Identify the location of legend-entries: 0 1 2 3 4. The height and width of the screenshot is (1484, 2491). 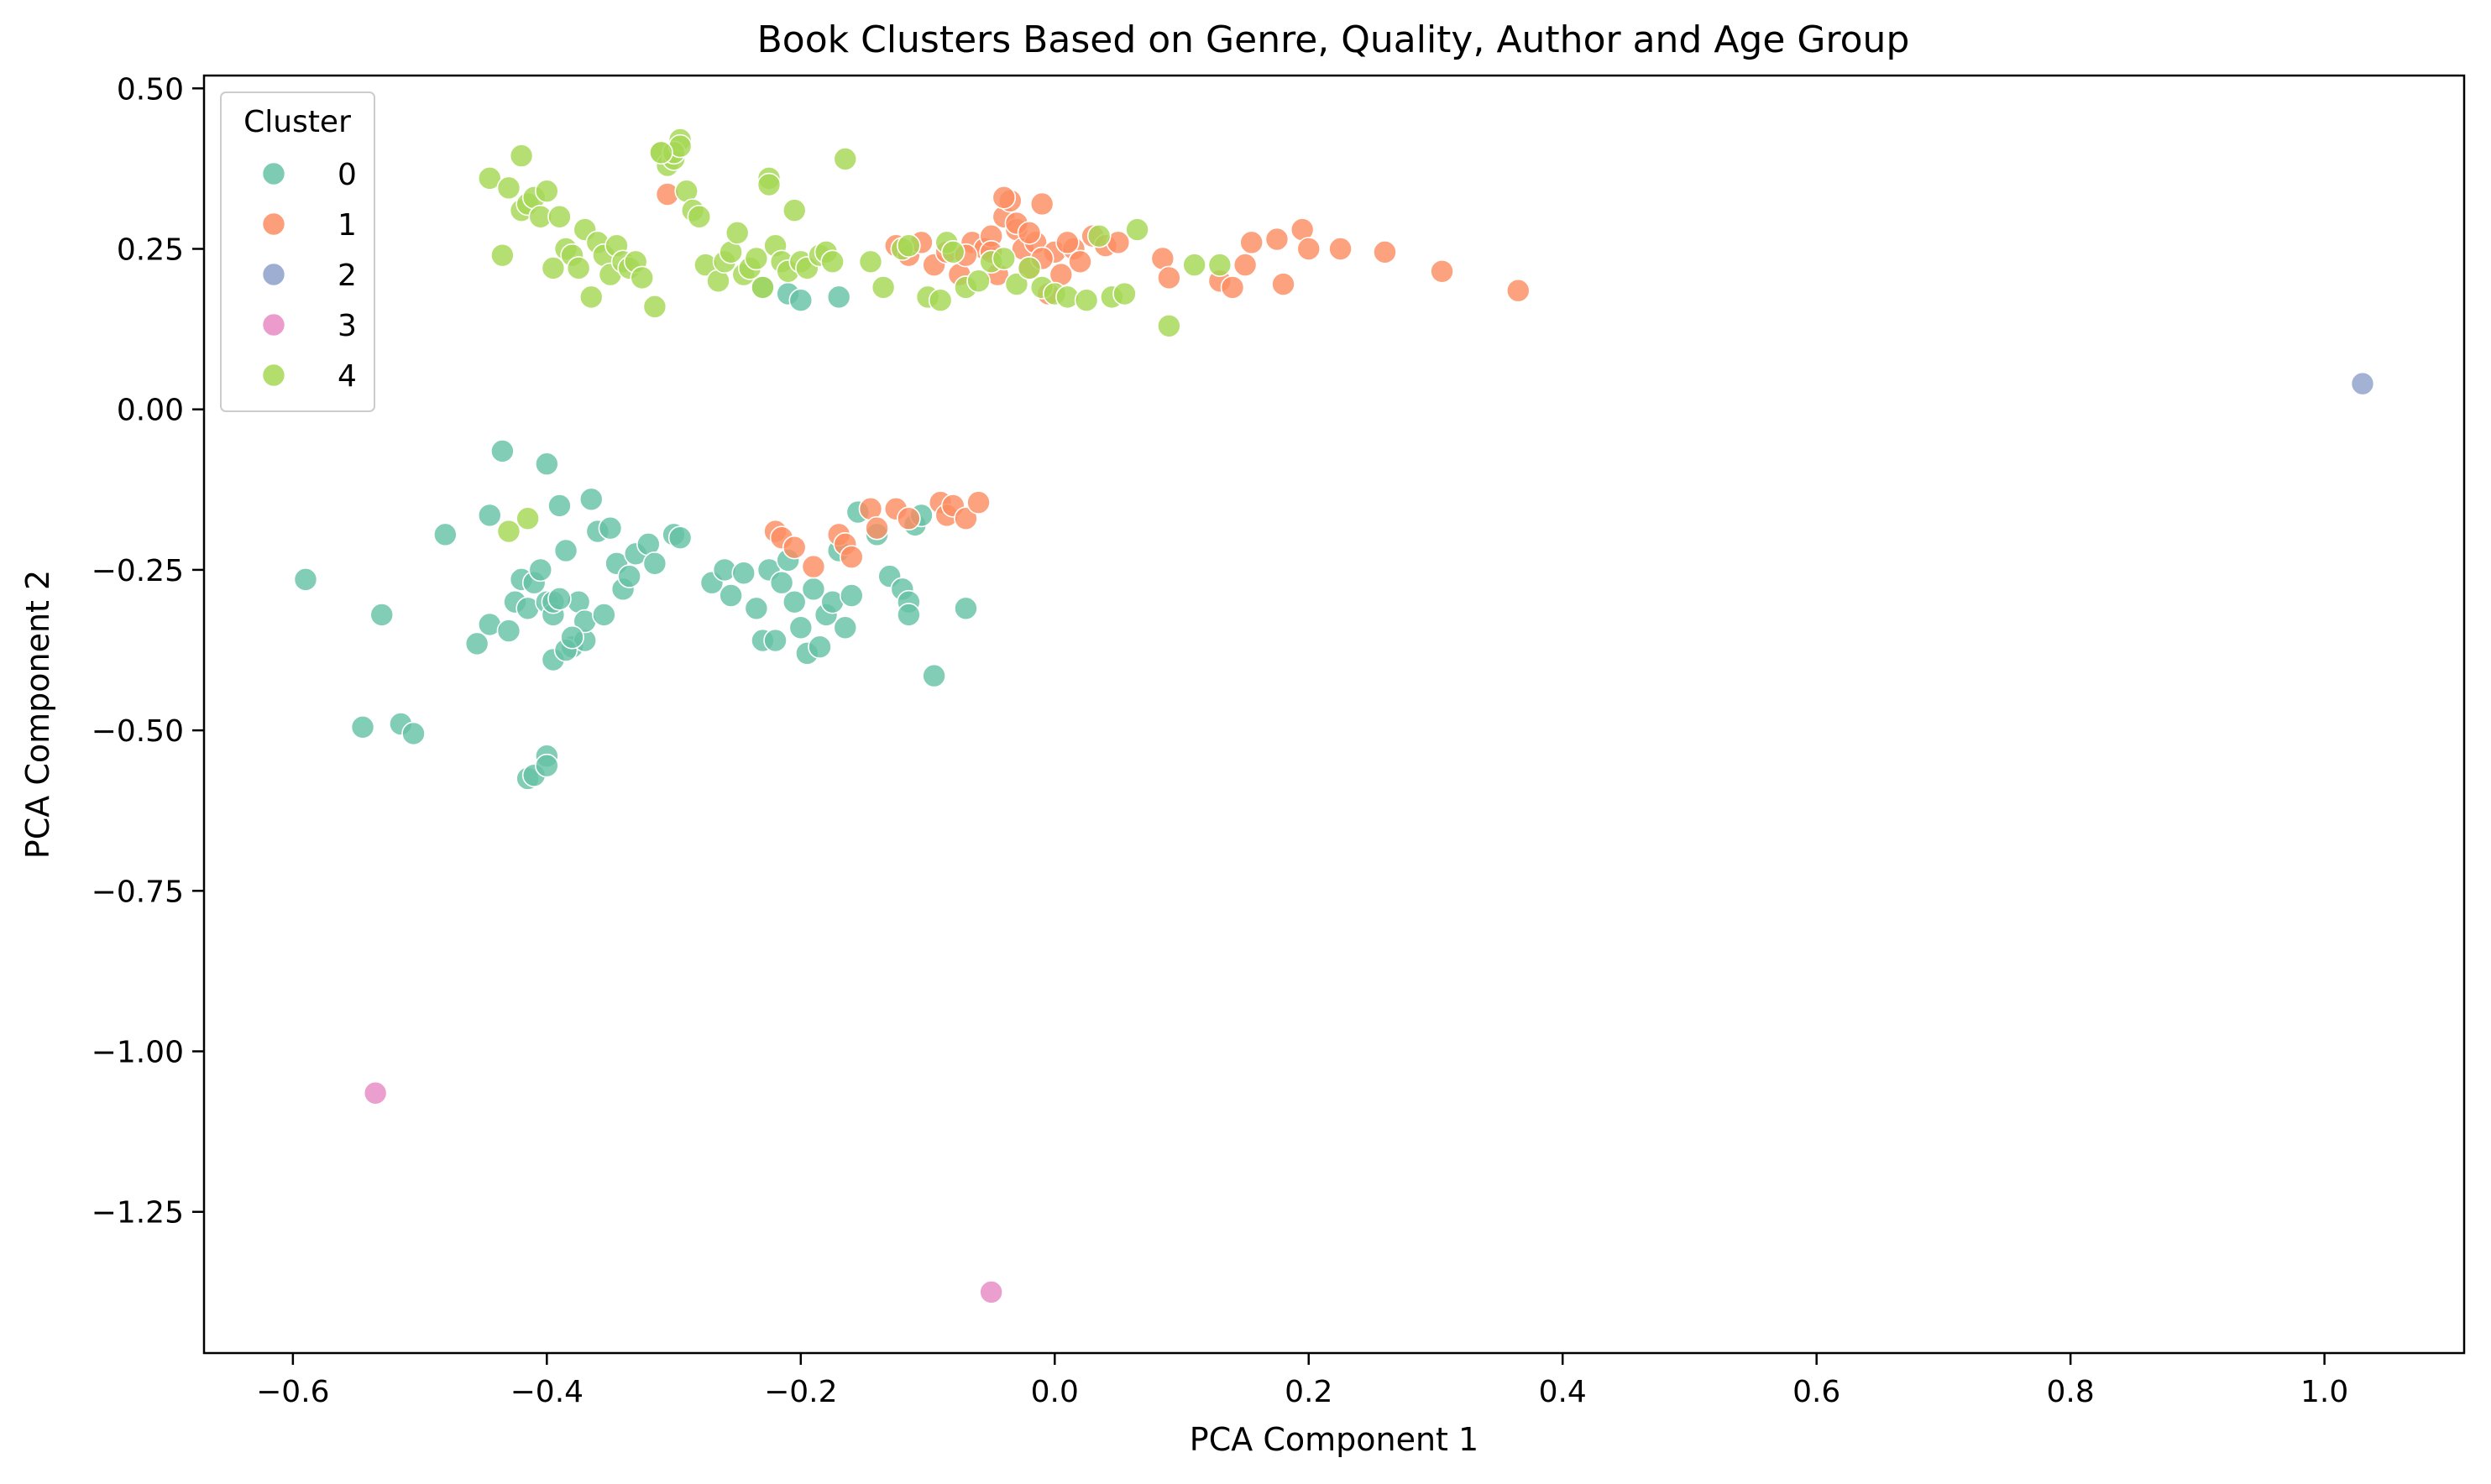
(309, 276).